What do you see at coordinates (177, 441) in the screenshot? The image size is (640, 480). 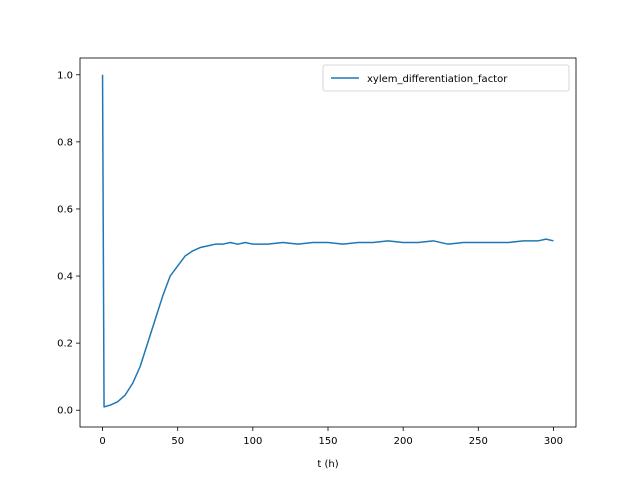 I see `x-tick-label: 50` at bounding box center [177, 441].